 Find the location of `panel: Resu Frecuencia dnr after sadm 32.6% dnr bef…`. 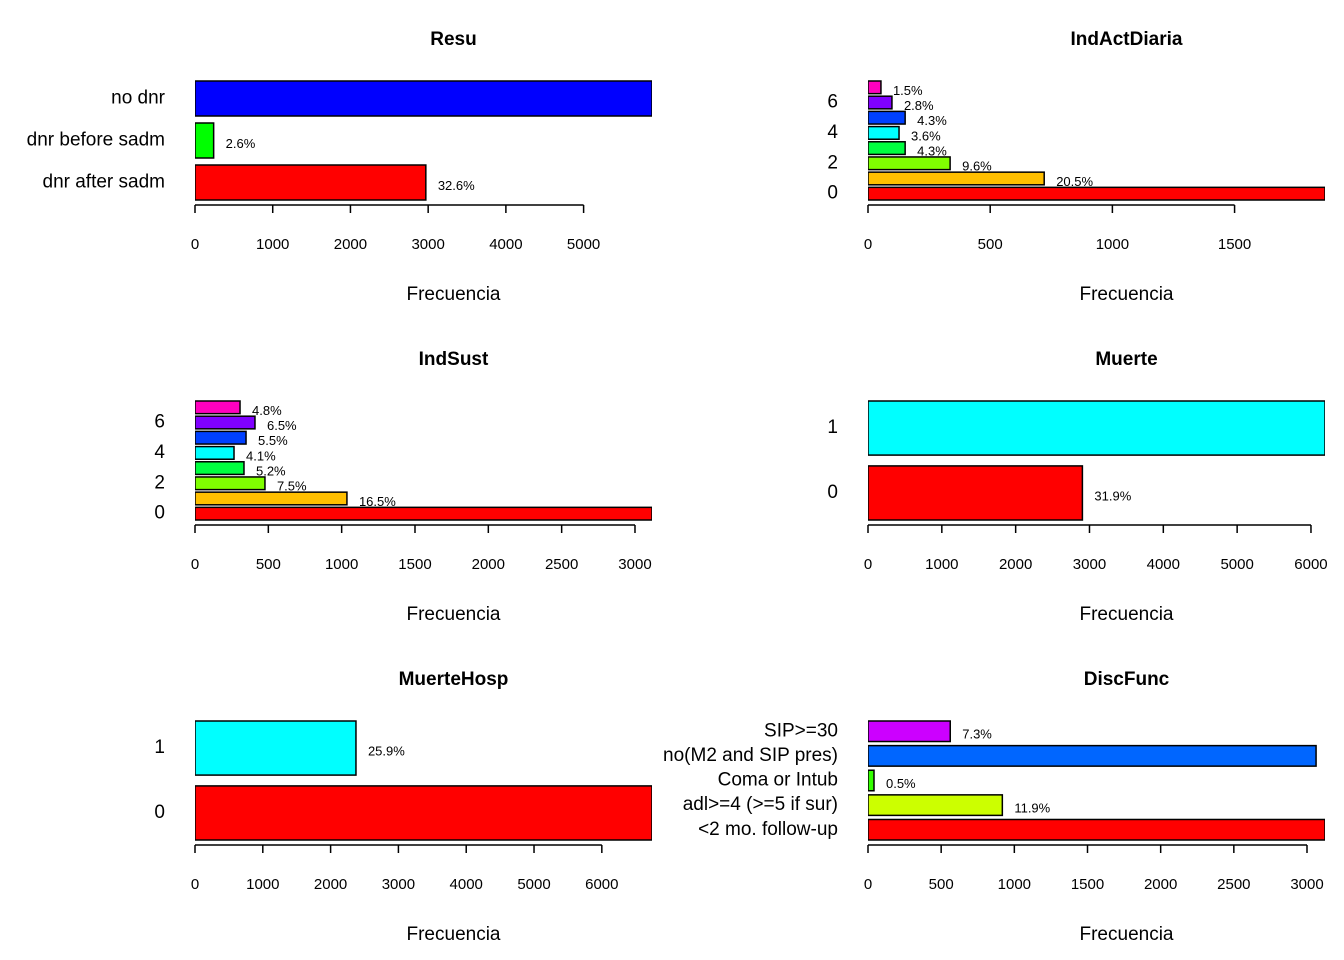

panel: Resu Frecuencia dnr after sadm 32.6% dnr bef… is located at coordinates (339, 167).